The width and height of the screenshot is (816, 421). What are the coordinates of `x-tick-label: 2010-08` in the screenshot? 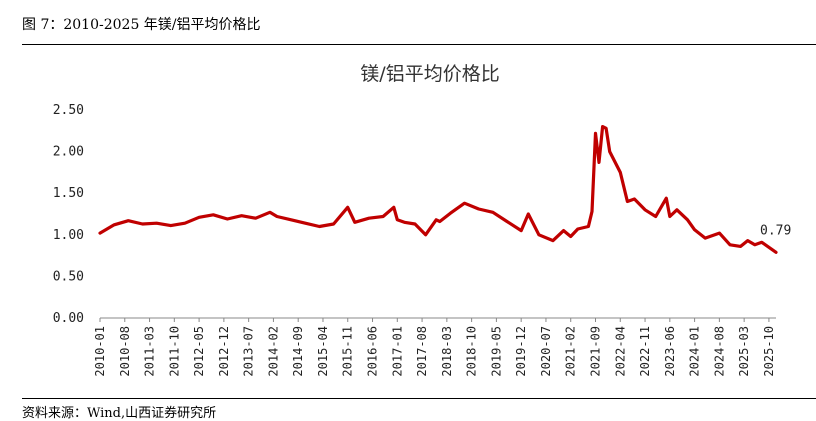 It's located at (125, 351).